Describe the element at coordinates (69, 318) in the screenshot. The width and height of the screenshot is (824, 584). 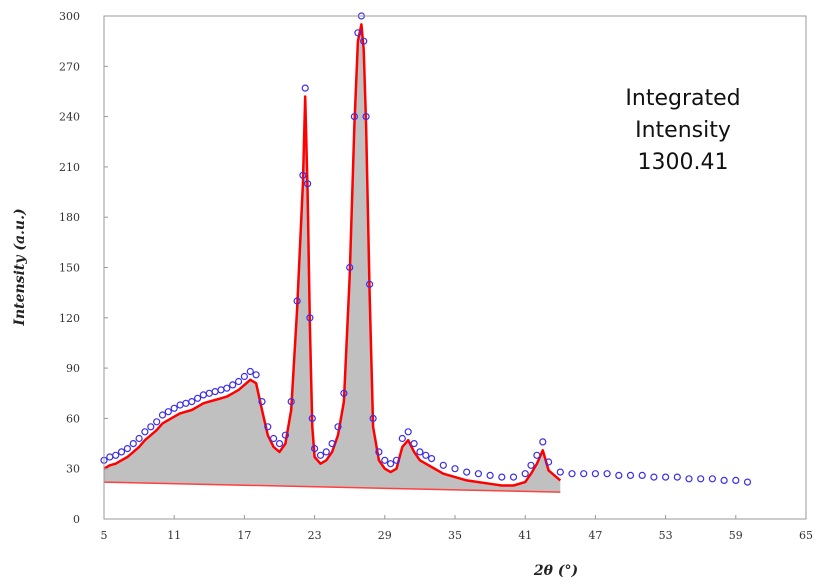
I see `y-tick-label: 120` at that location.